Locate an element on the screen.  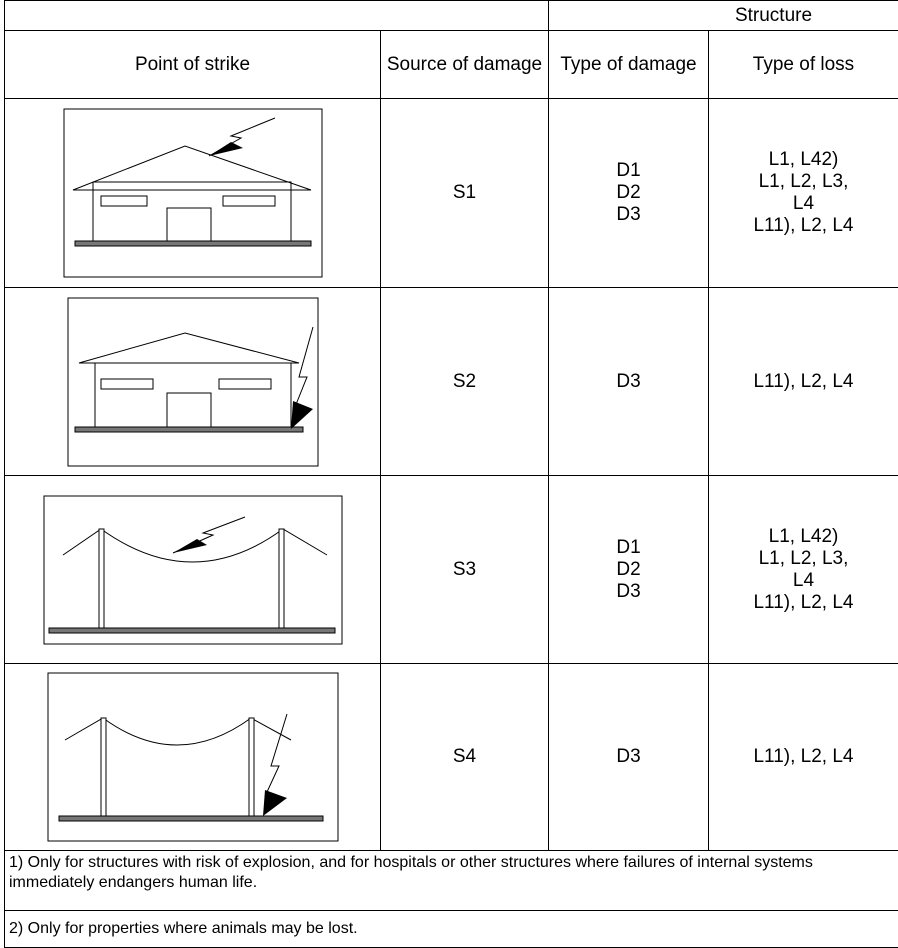
empty-cell is located at coordinates (277, 16).